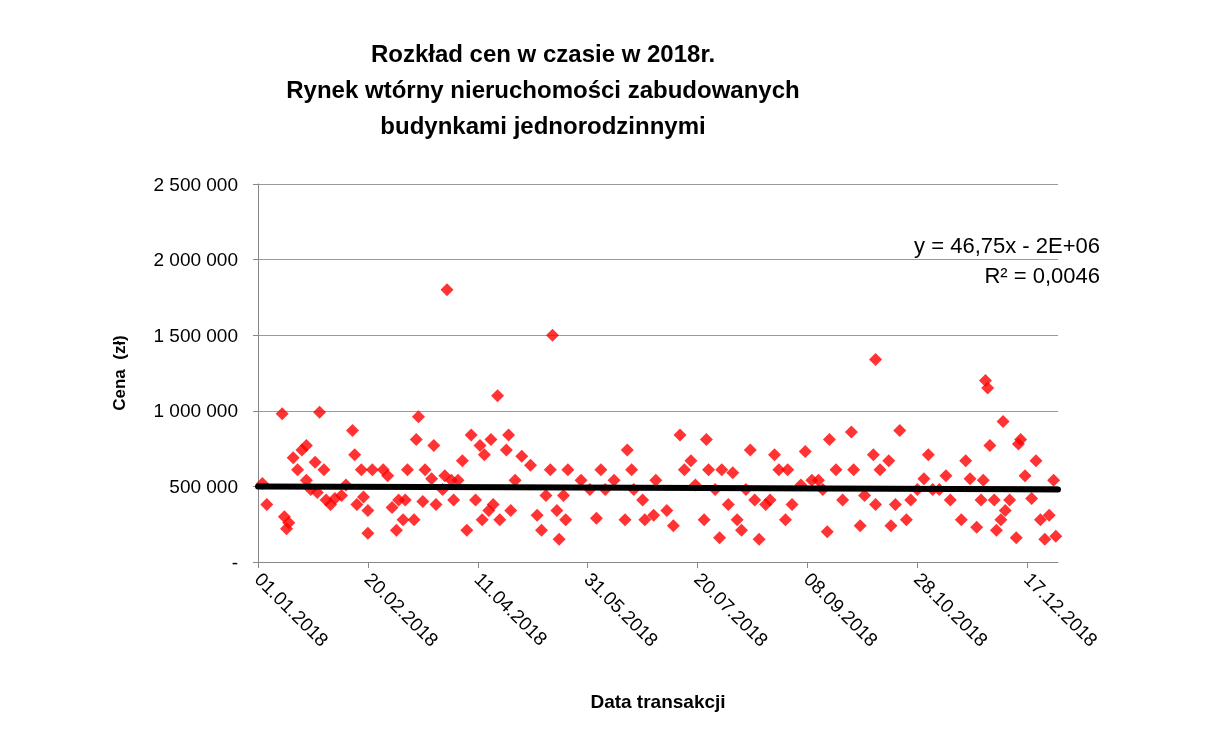 The width and height of the screenshot is (1208, 740). What do you see at coordinates (658, 701) in the screenshot?
I see `x-axis-title: Data transakcji` at bounding box center [658, 701].